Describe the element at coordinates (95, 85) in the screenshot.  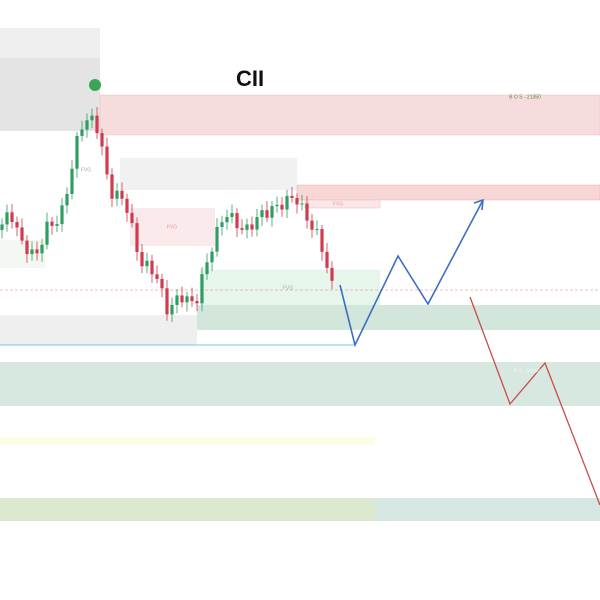
I see `signal-dot` at that location.